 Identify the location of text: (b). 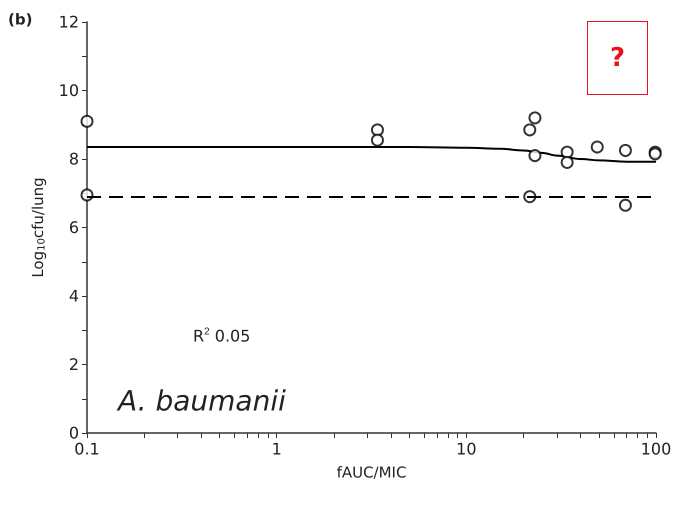
(20, 19).